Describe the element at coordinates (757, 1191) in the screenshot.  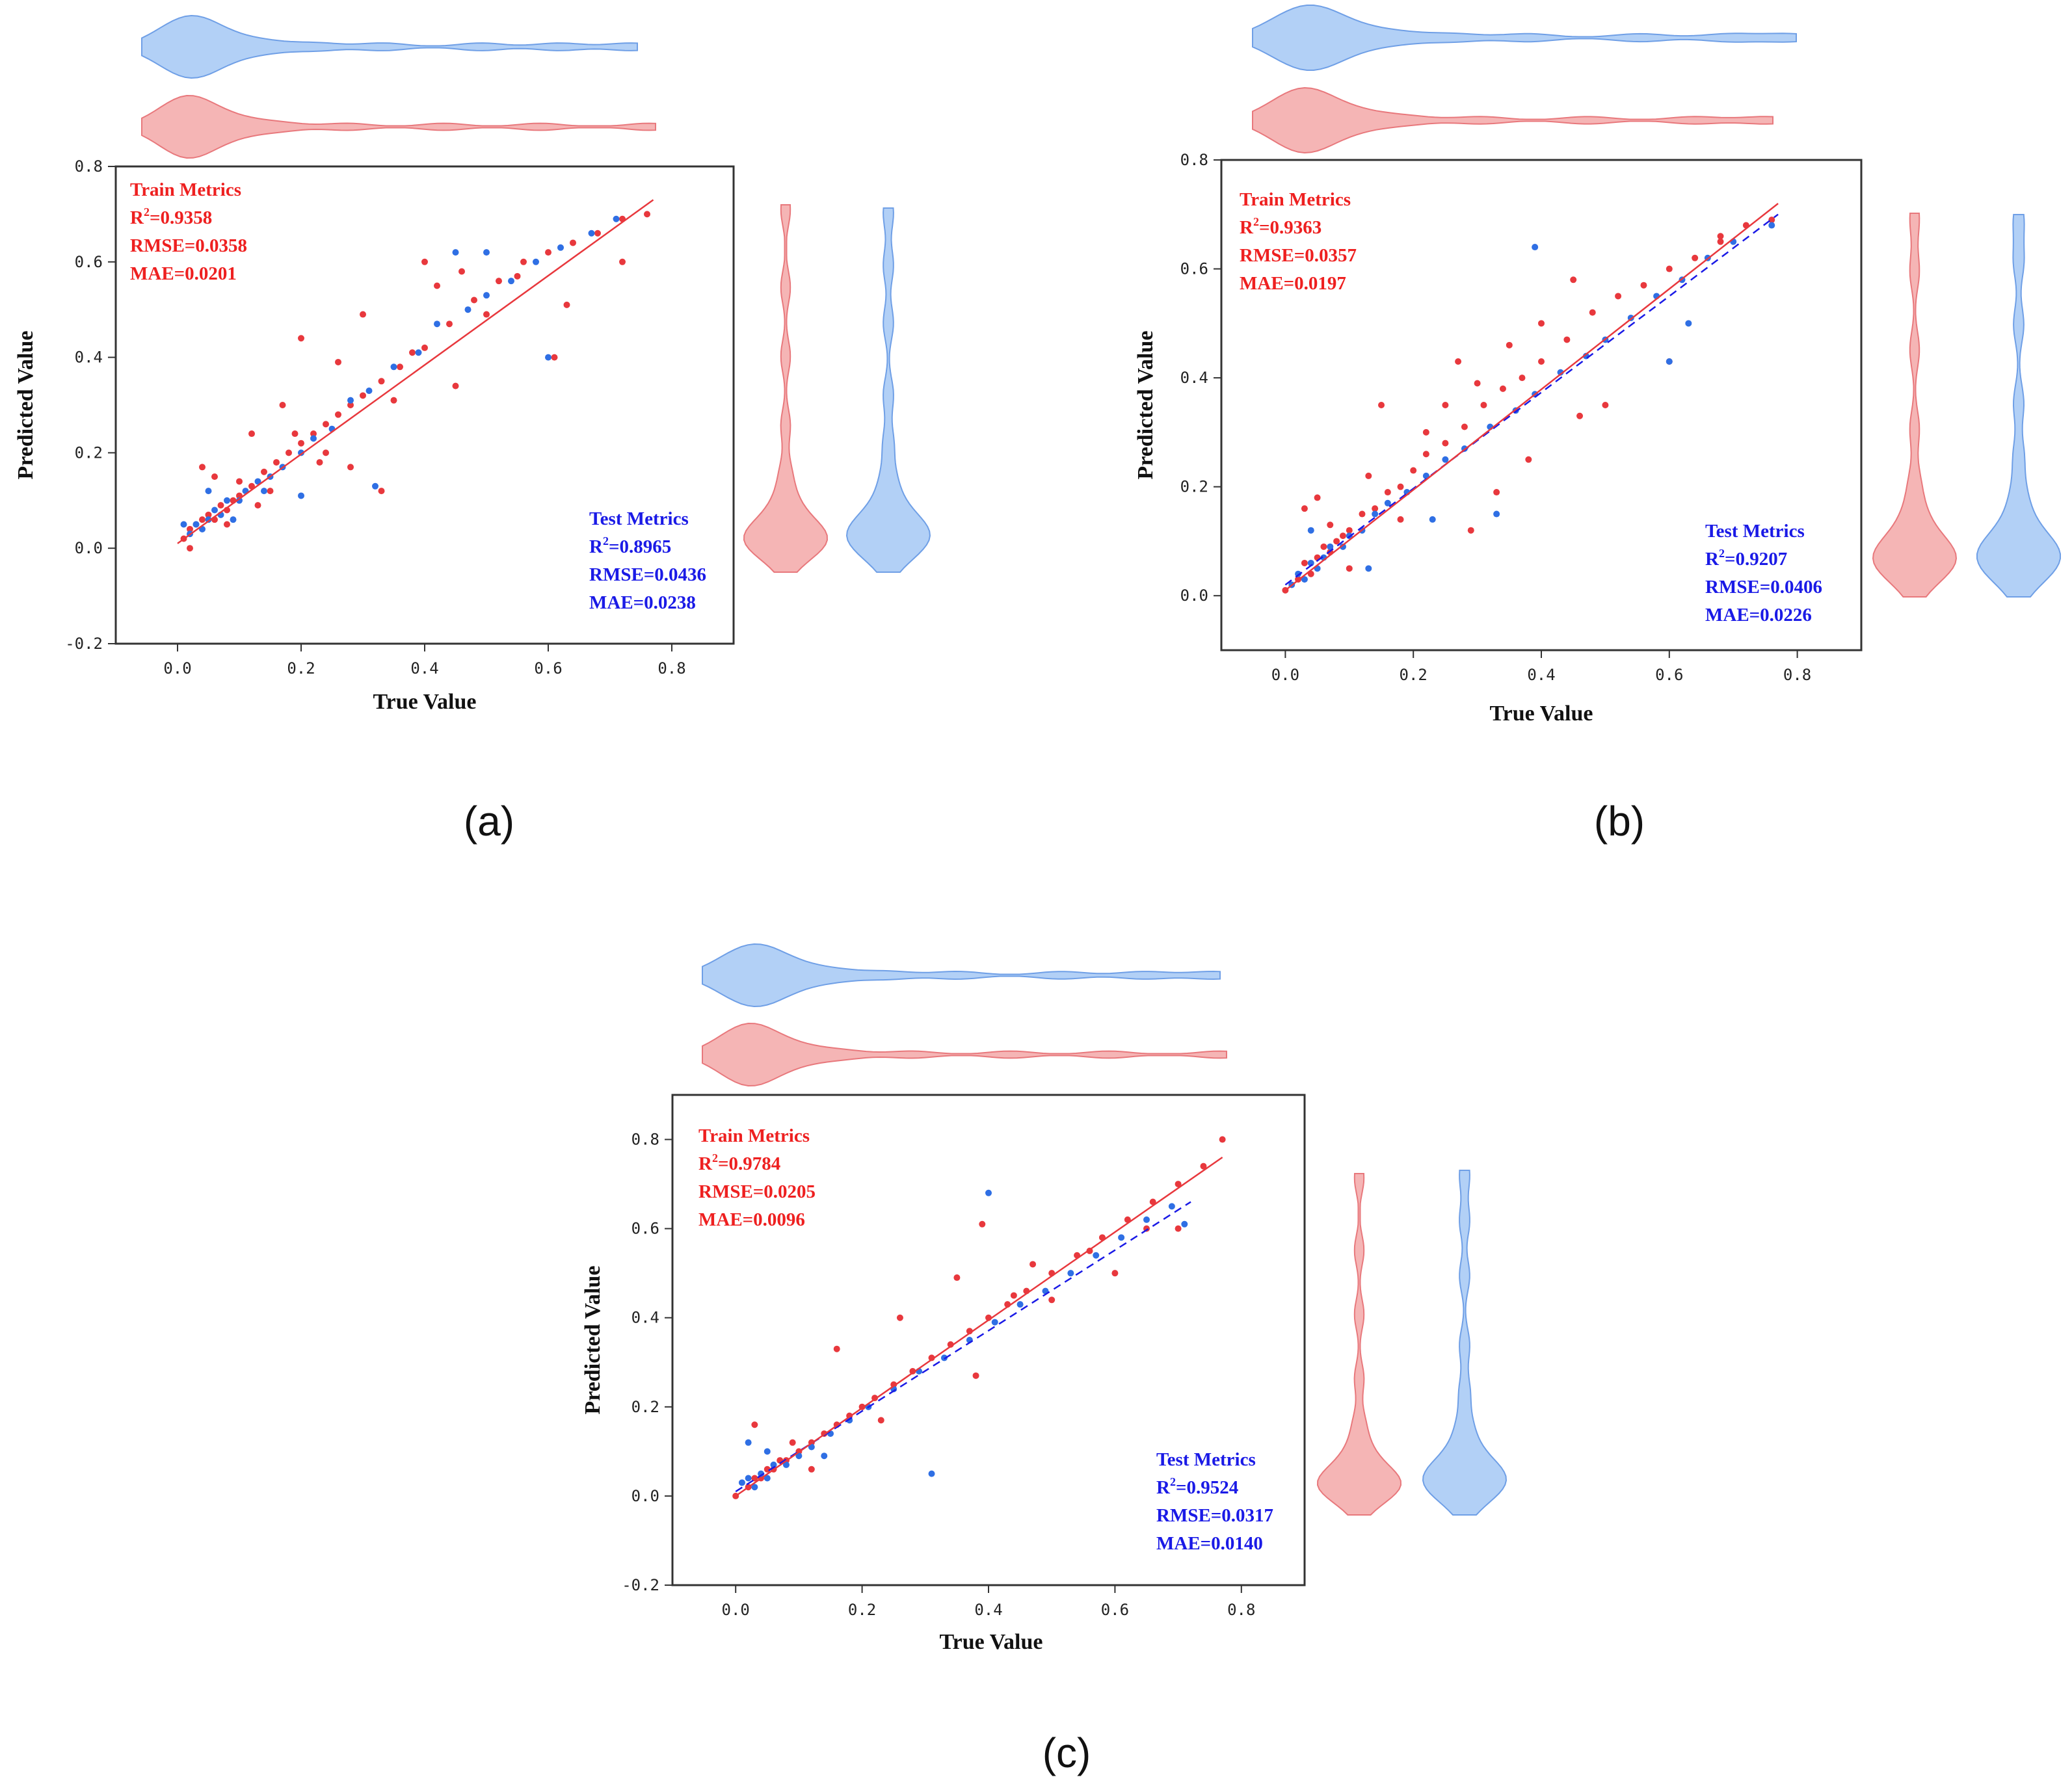
I see `panel-c-train-rmse: RMSE=0.0205` at that location.